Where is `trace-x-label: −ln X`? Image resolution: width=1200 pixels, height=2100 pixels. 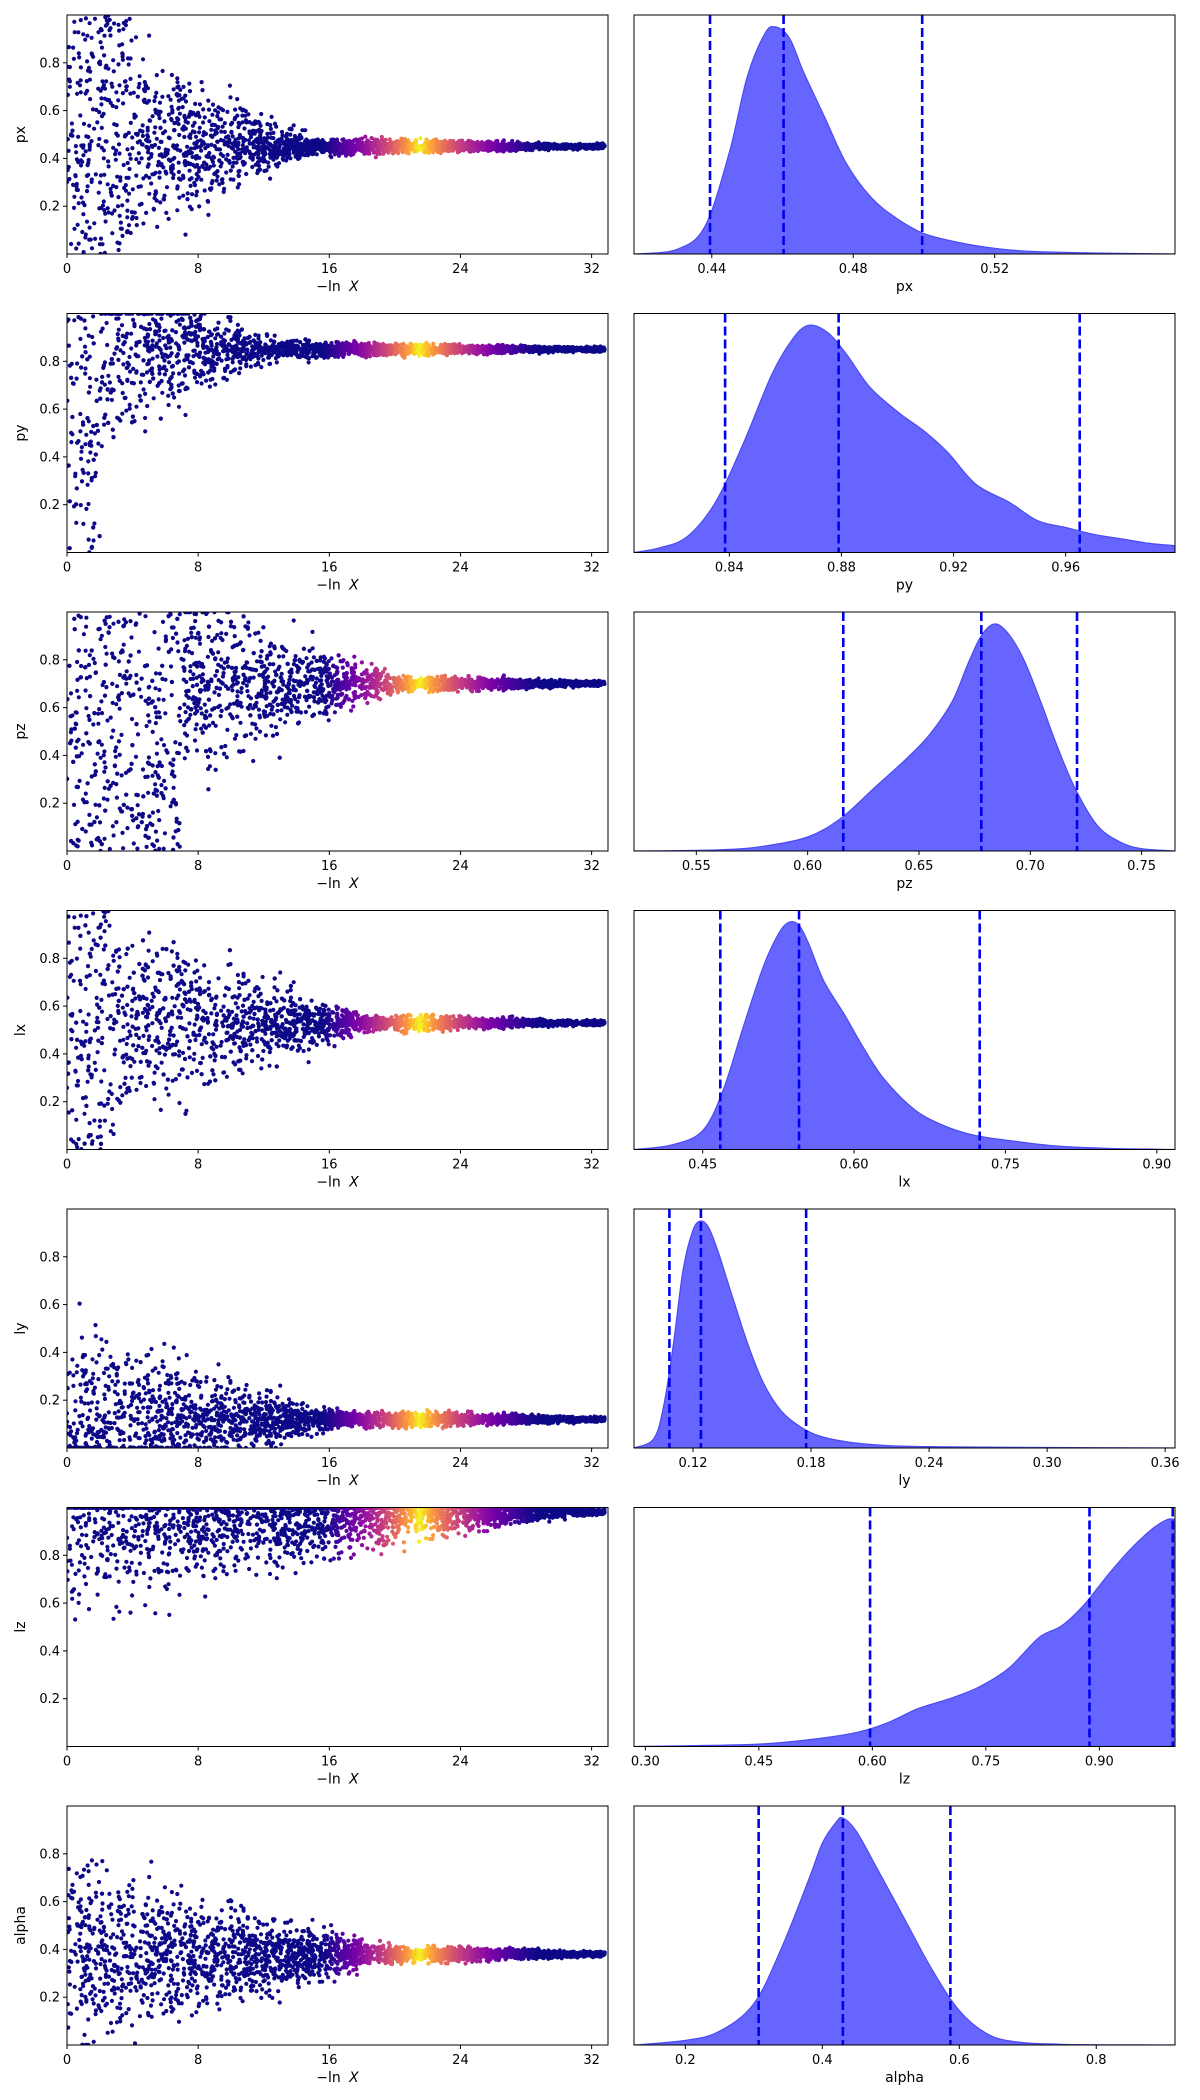 trace-x-label: −ln X is located at coordinates (337, 287).